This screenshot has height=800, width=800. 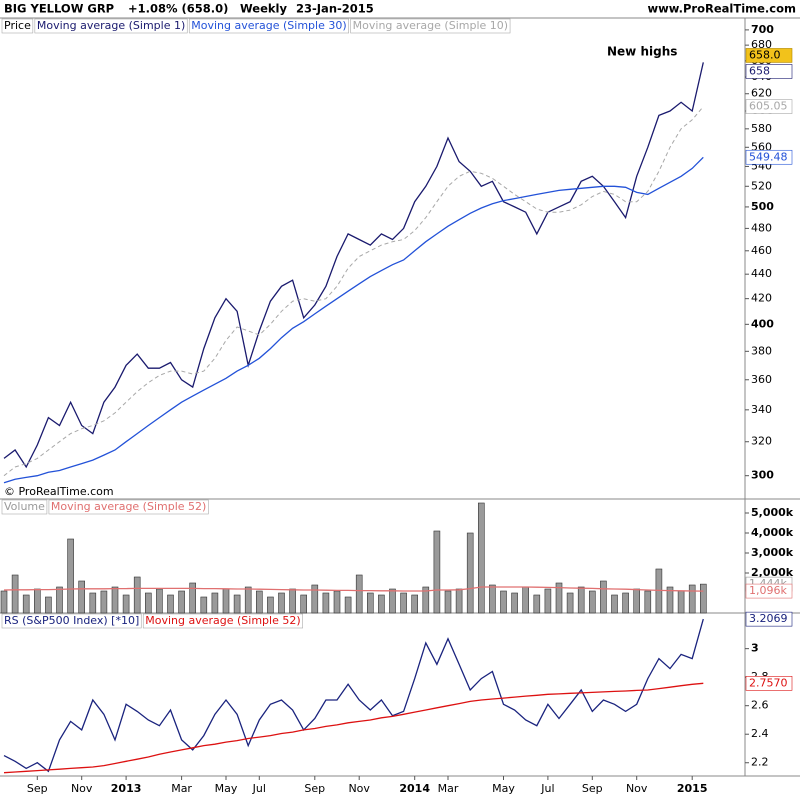 What do you see at coordinates (761, 441) in the screenshot?
I see `y-tick-label: 320` at bounding box center [761, 441].